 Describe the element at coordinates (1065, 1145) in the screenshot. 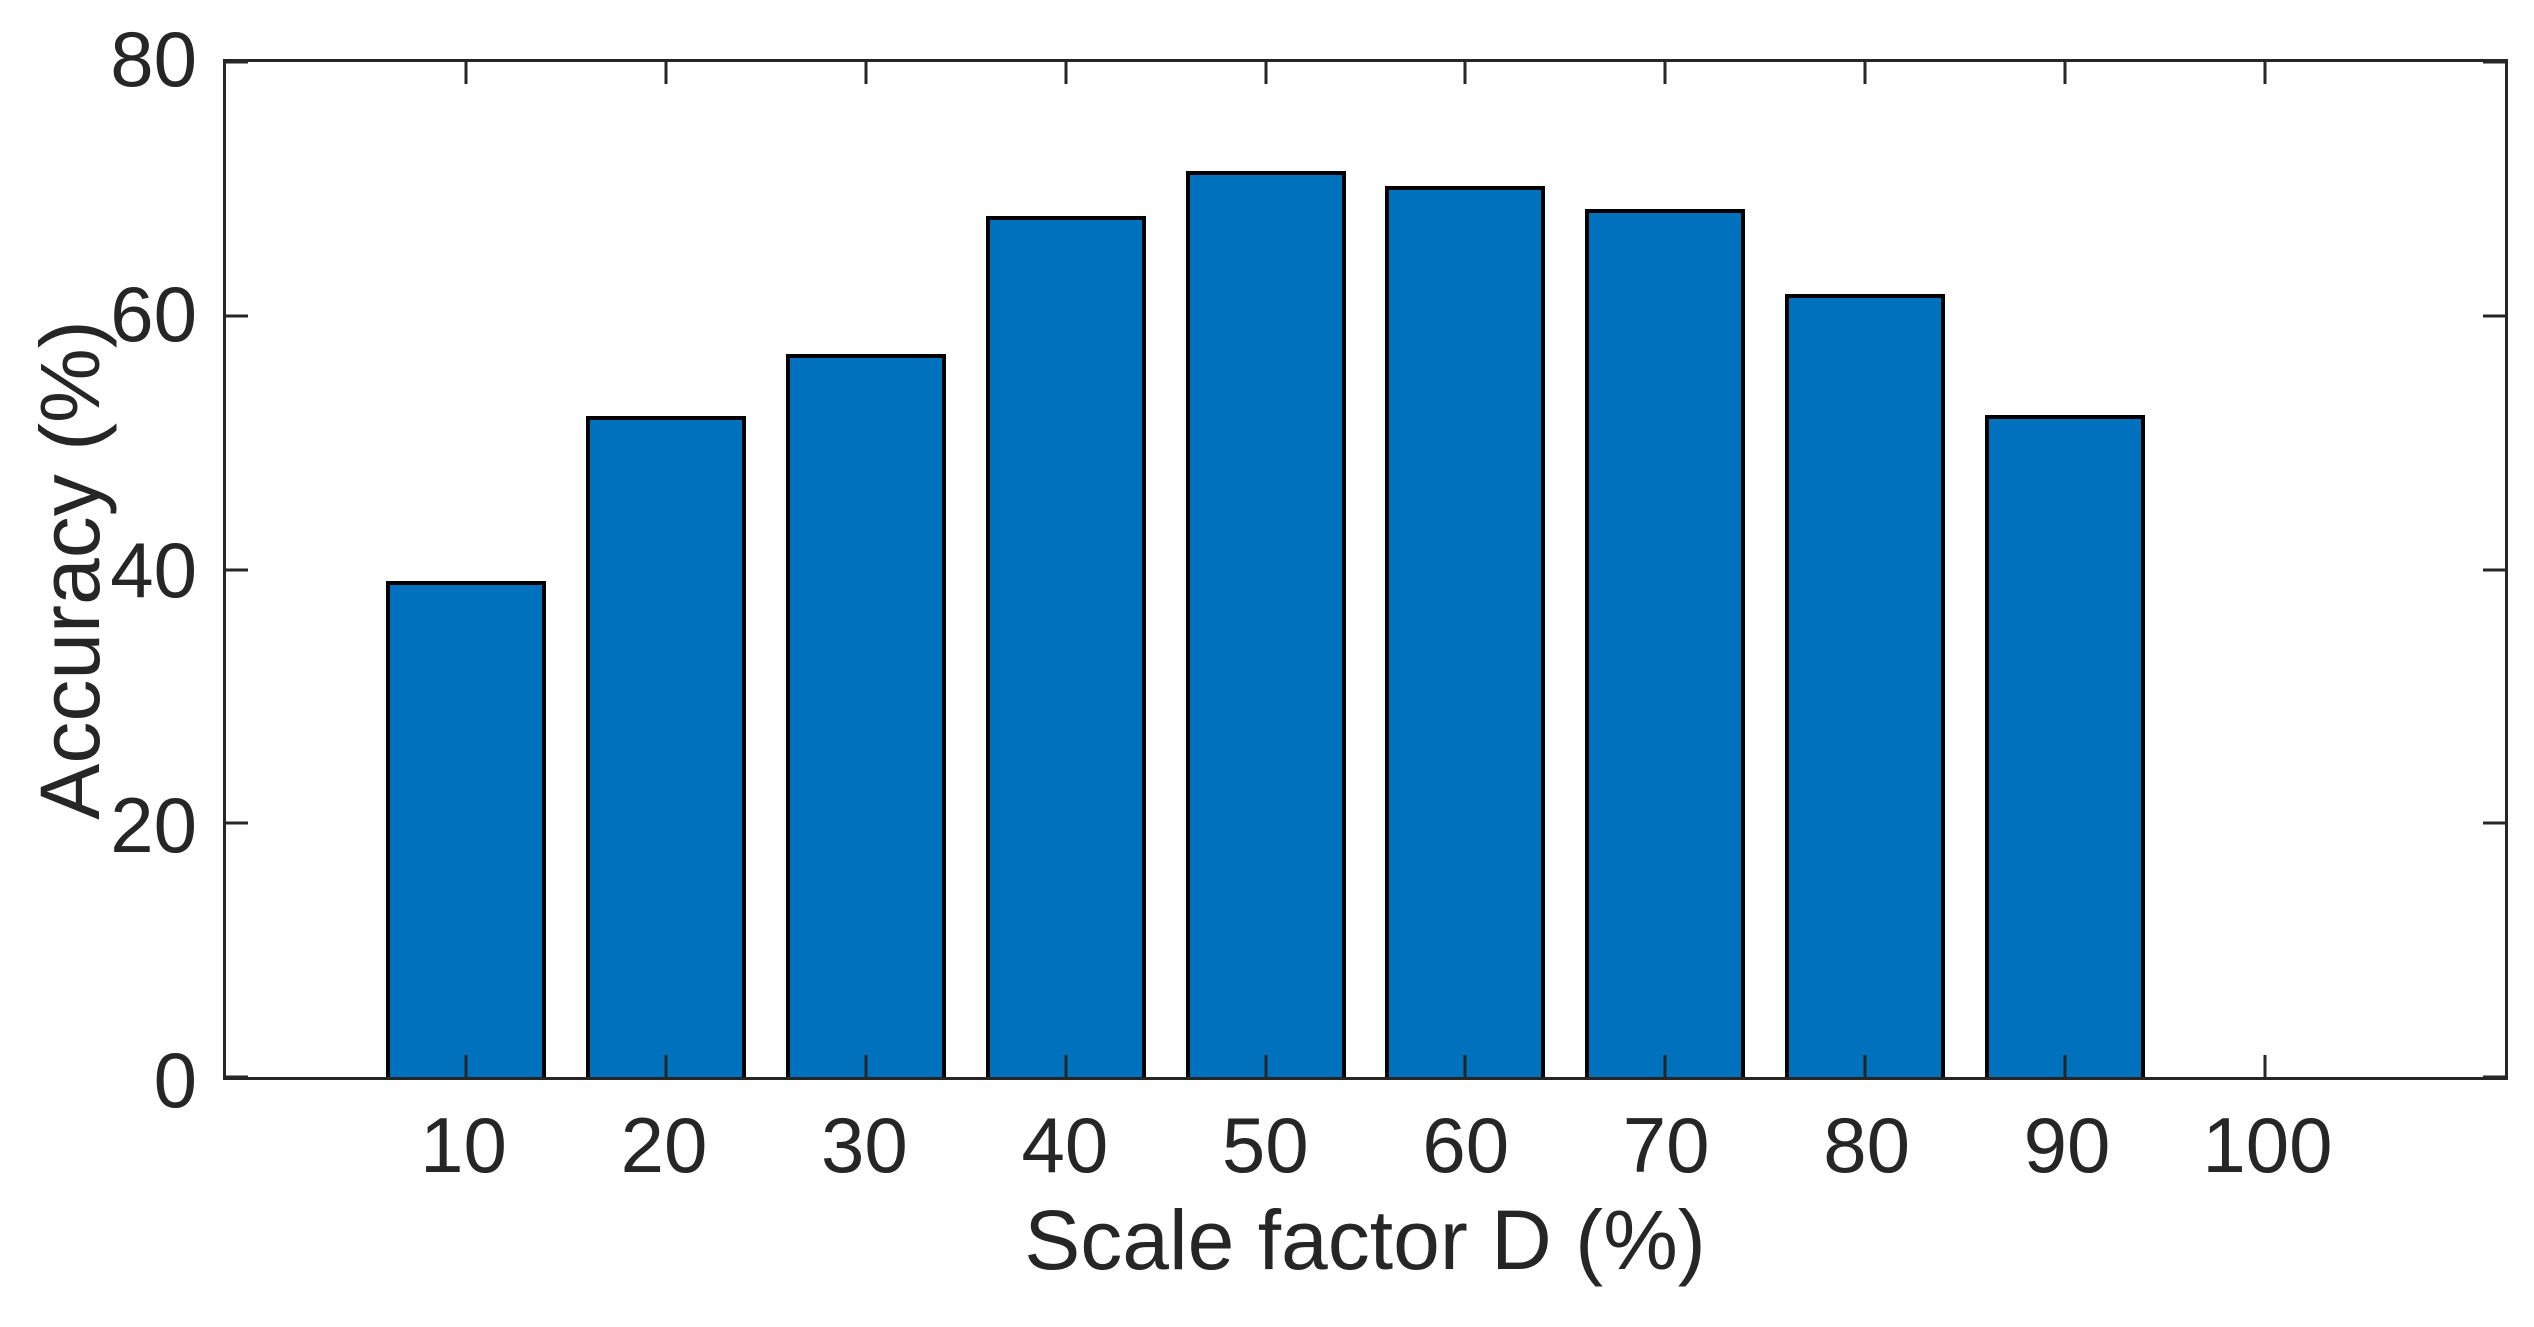

I see `x-tick-label-40: 40` at that location.